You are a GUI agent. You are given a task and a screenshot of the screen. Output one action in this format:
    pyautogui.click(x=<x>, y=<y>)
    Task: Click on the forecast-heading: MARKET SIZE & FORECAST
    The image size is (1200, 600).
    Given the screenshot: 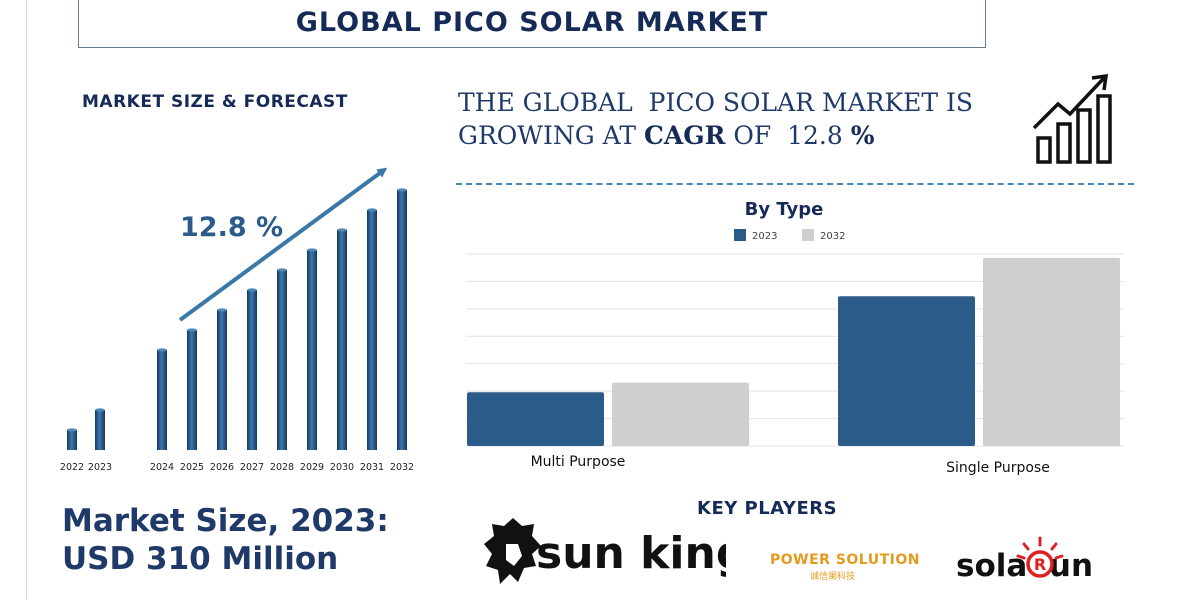 What is the action you would take?
    pyautogui.click(x=215, y=102)
    